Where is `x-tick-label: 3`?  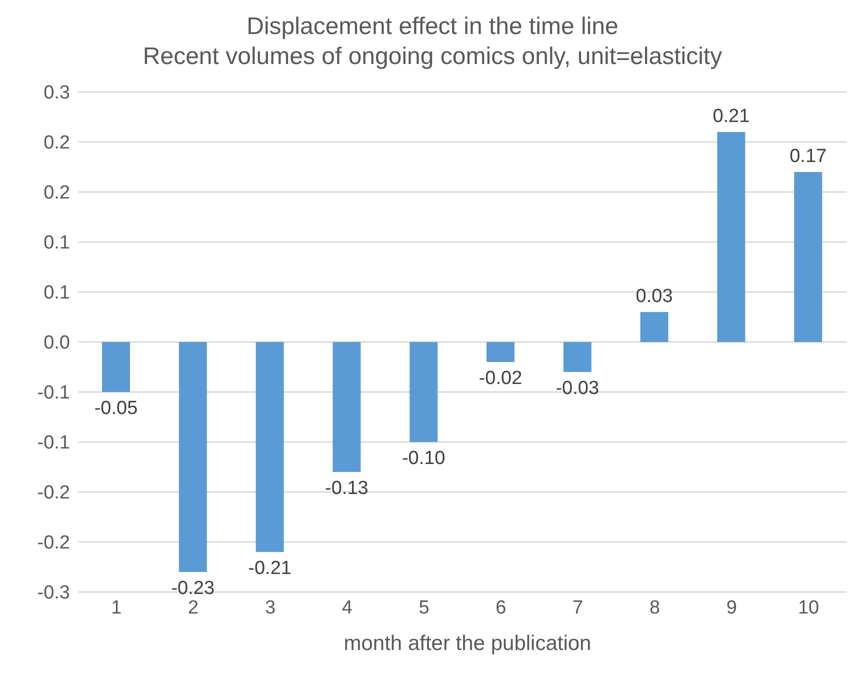
x-tick-label: 3 is located at coordinates (270, 607).